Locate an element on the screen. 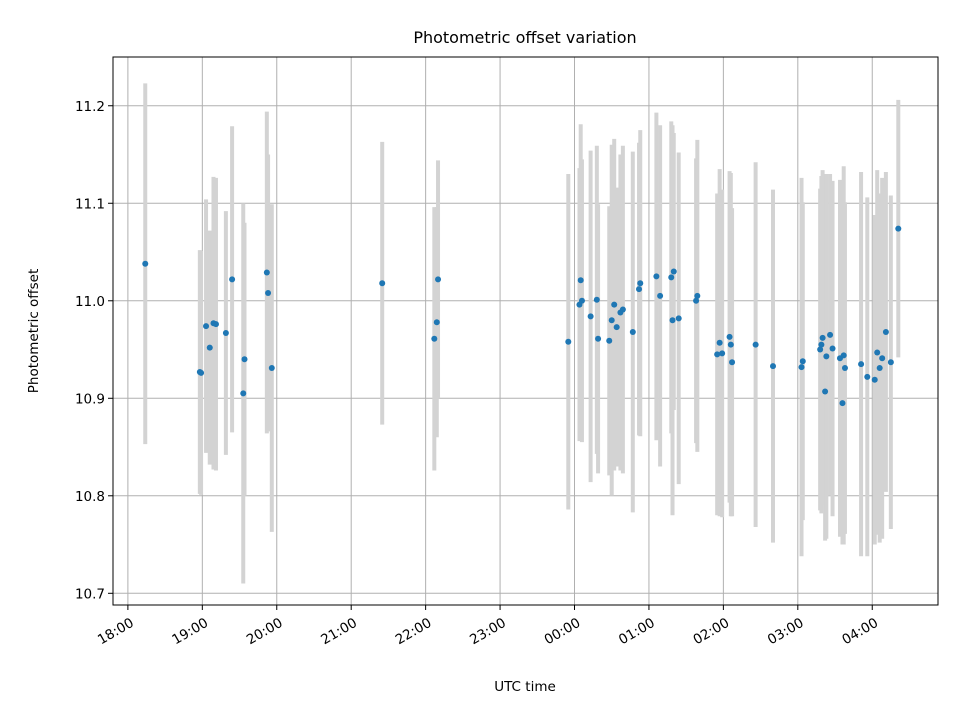 This screenshot has width=960, height=720. x-axis-label: UTC time is located at coordinates (525, 687).